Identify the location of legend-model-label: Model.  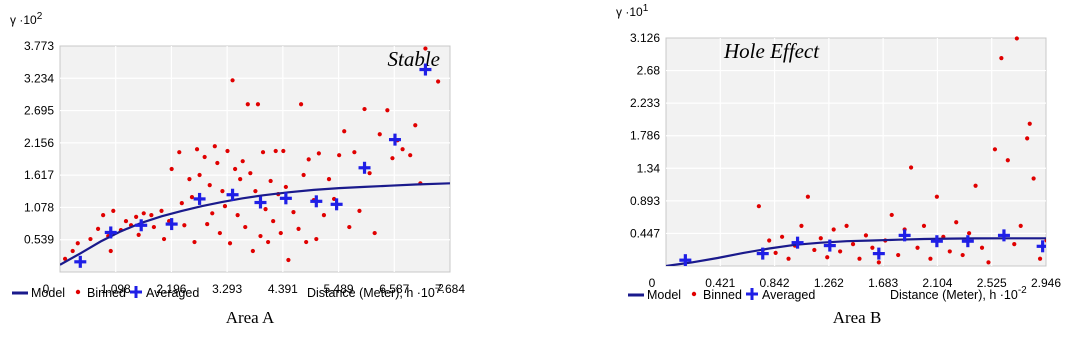
(48, 293).